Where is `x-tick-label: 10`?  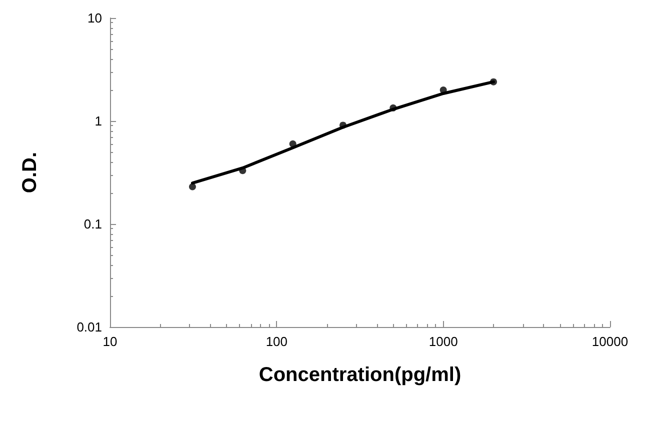
x-tick-label: 10 is located at coordinates (110, 341).